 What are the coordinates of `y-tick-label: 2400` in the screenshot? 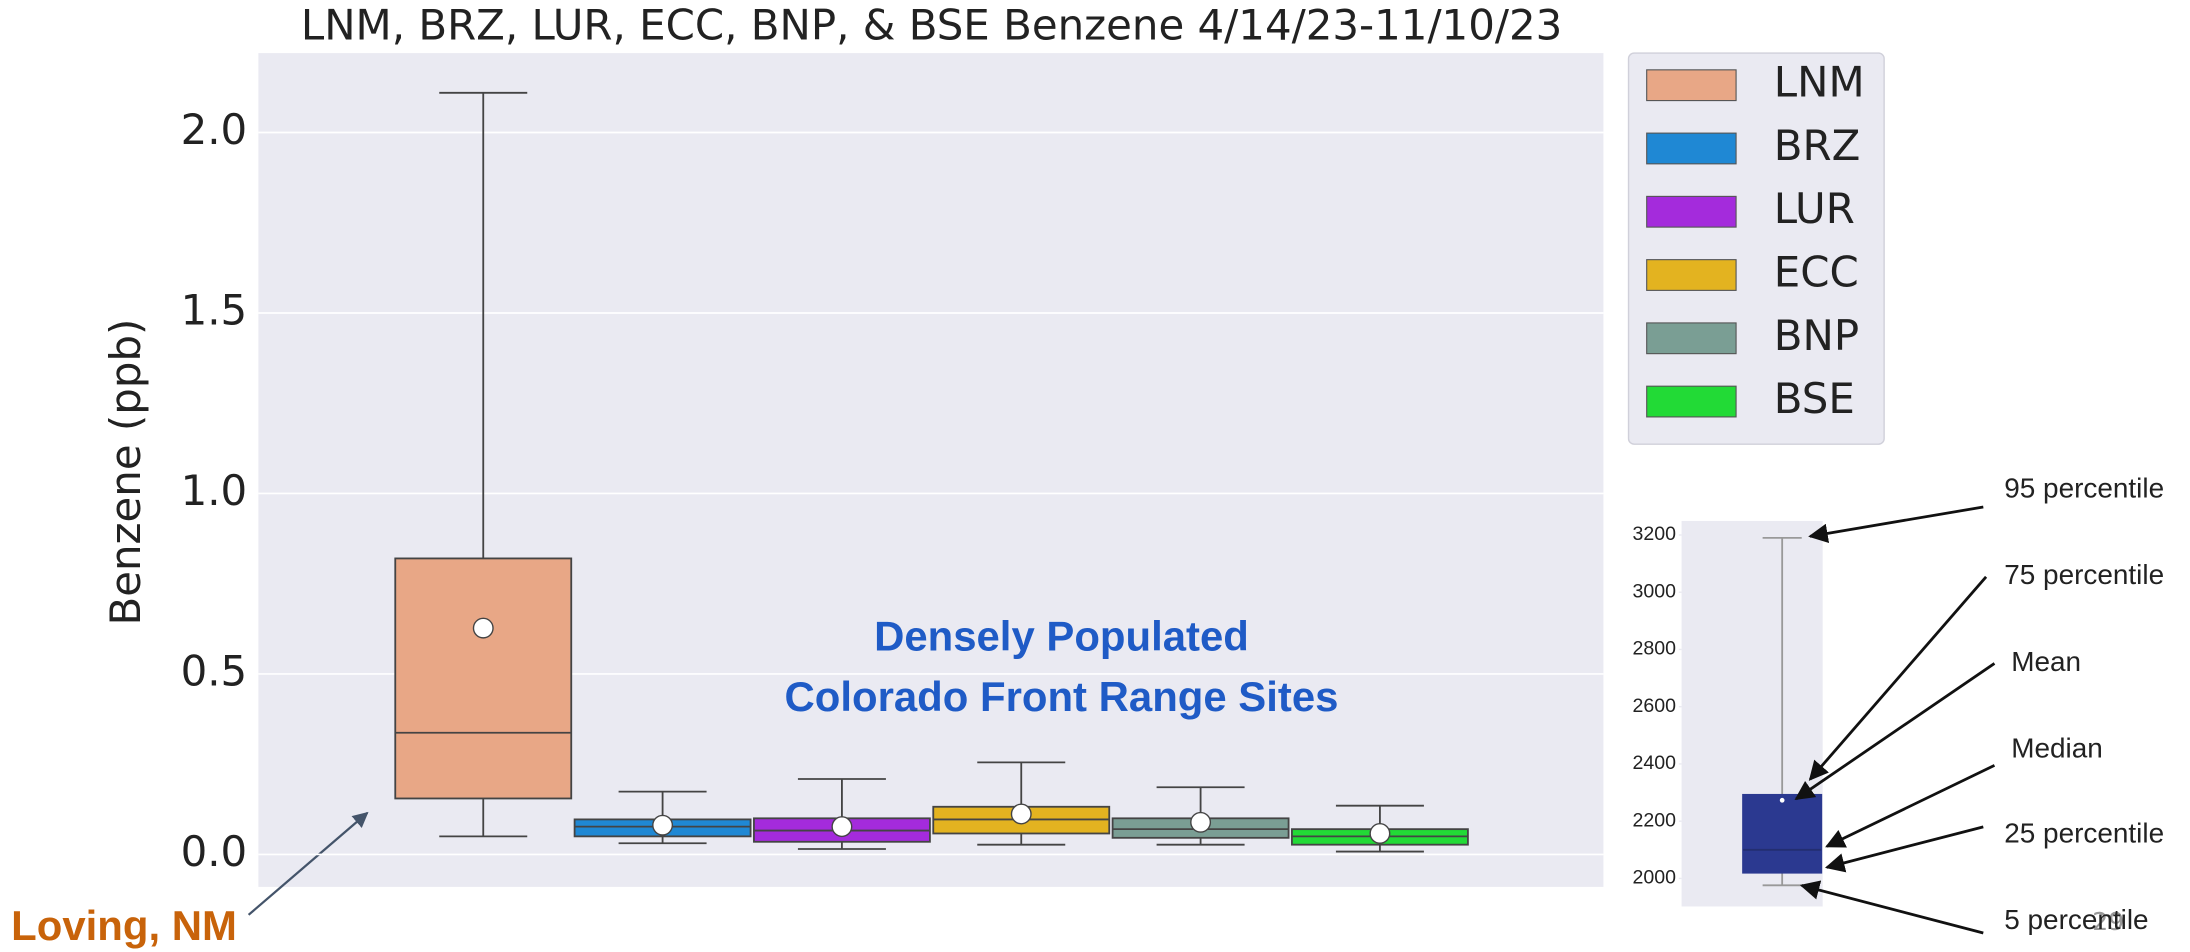 It's located at (1655, 763).